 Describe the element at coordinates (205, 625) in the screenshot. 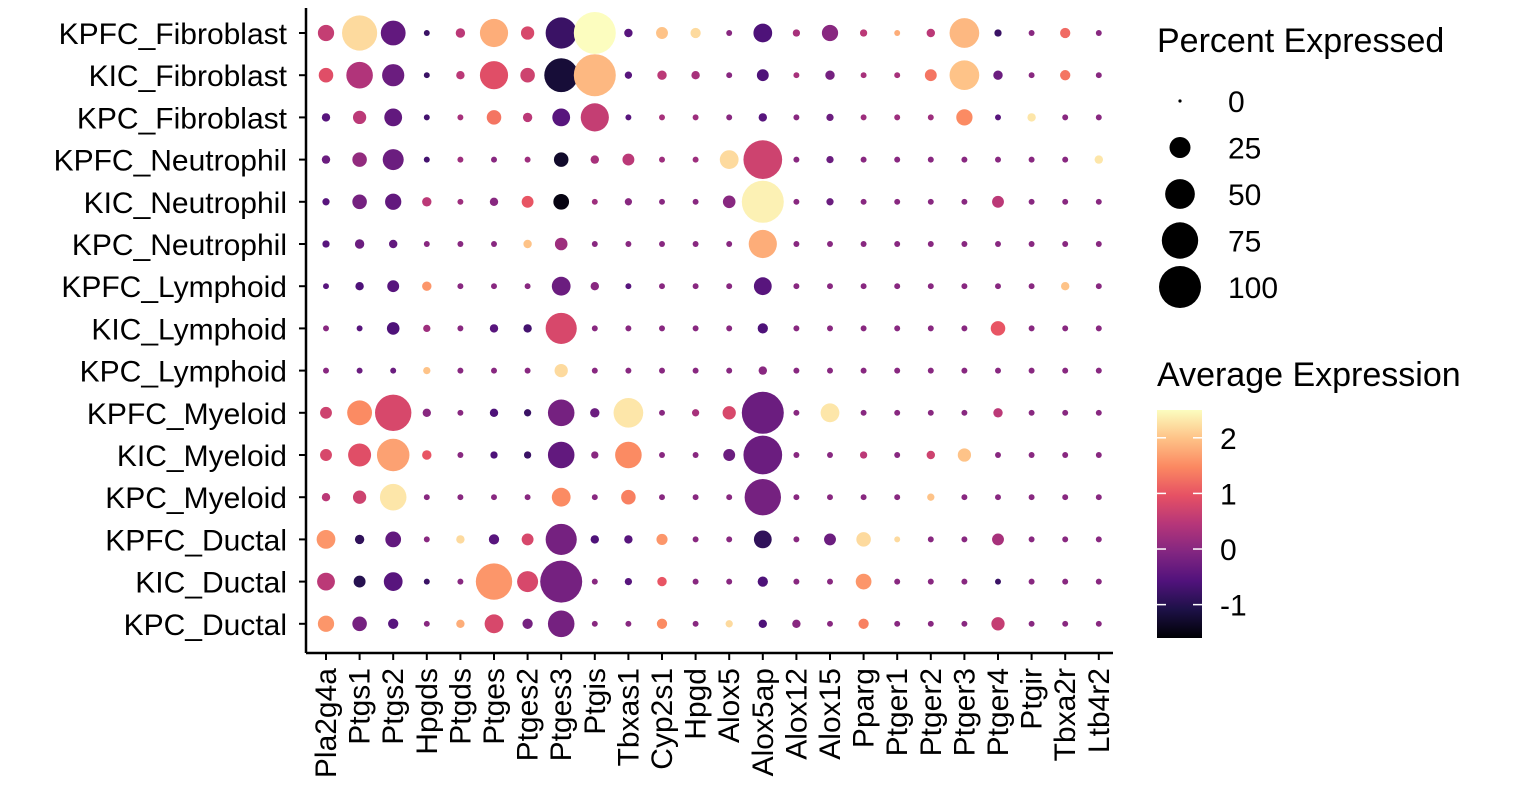

I see `y-tick-label: KPC_Ductal` at that location.